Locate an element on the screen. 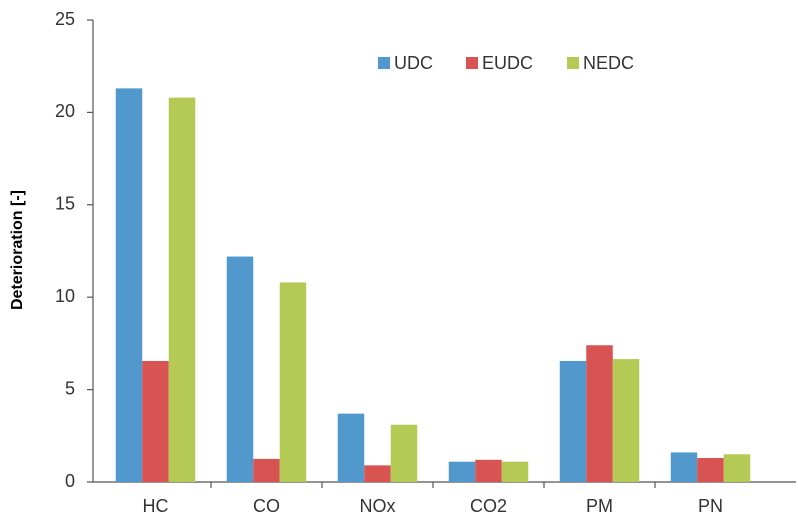 The image size is (798, 517). y-tick-label: 15 is located at coordinates (65, 204).